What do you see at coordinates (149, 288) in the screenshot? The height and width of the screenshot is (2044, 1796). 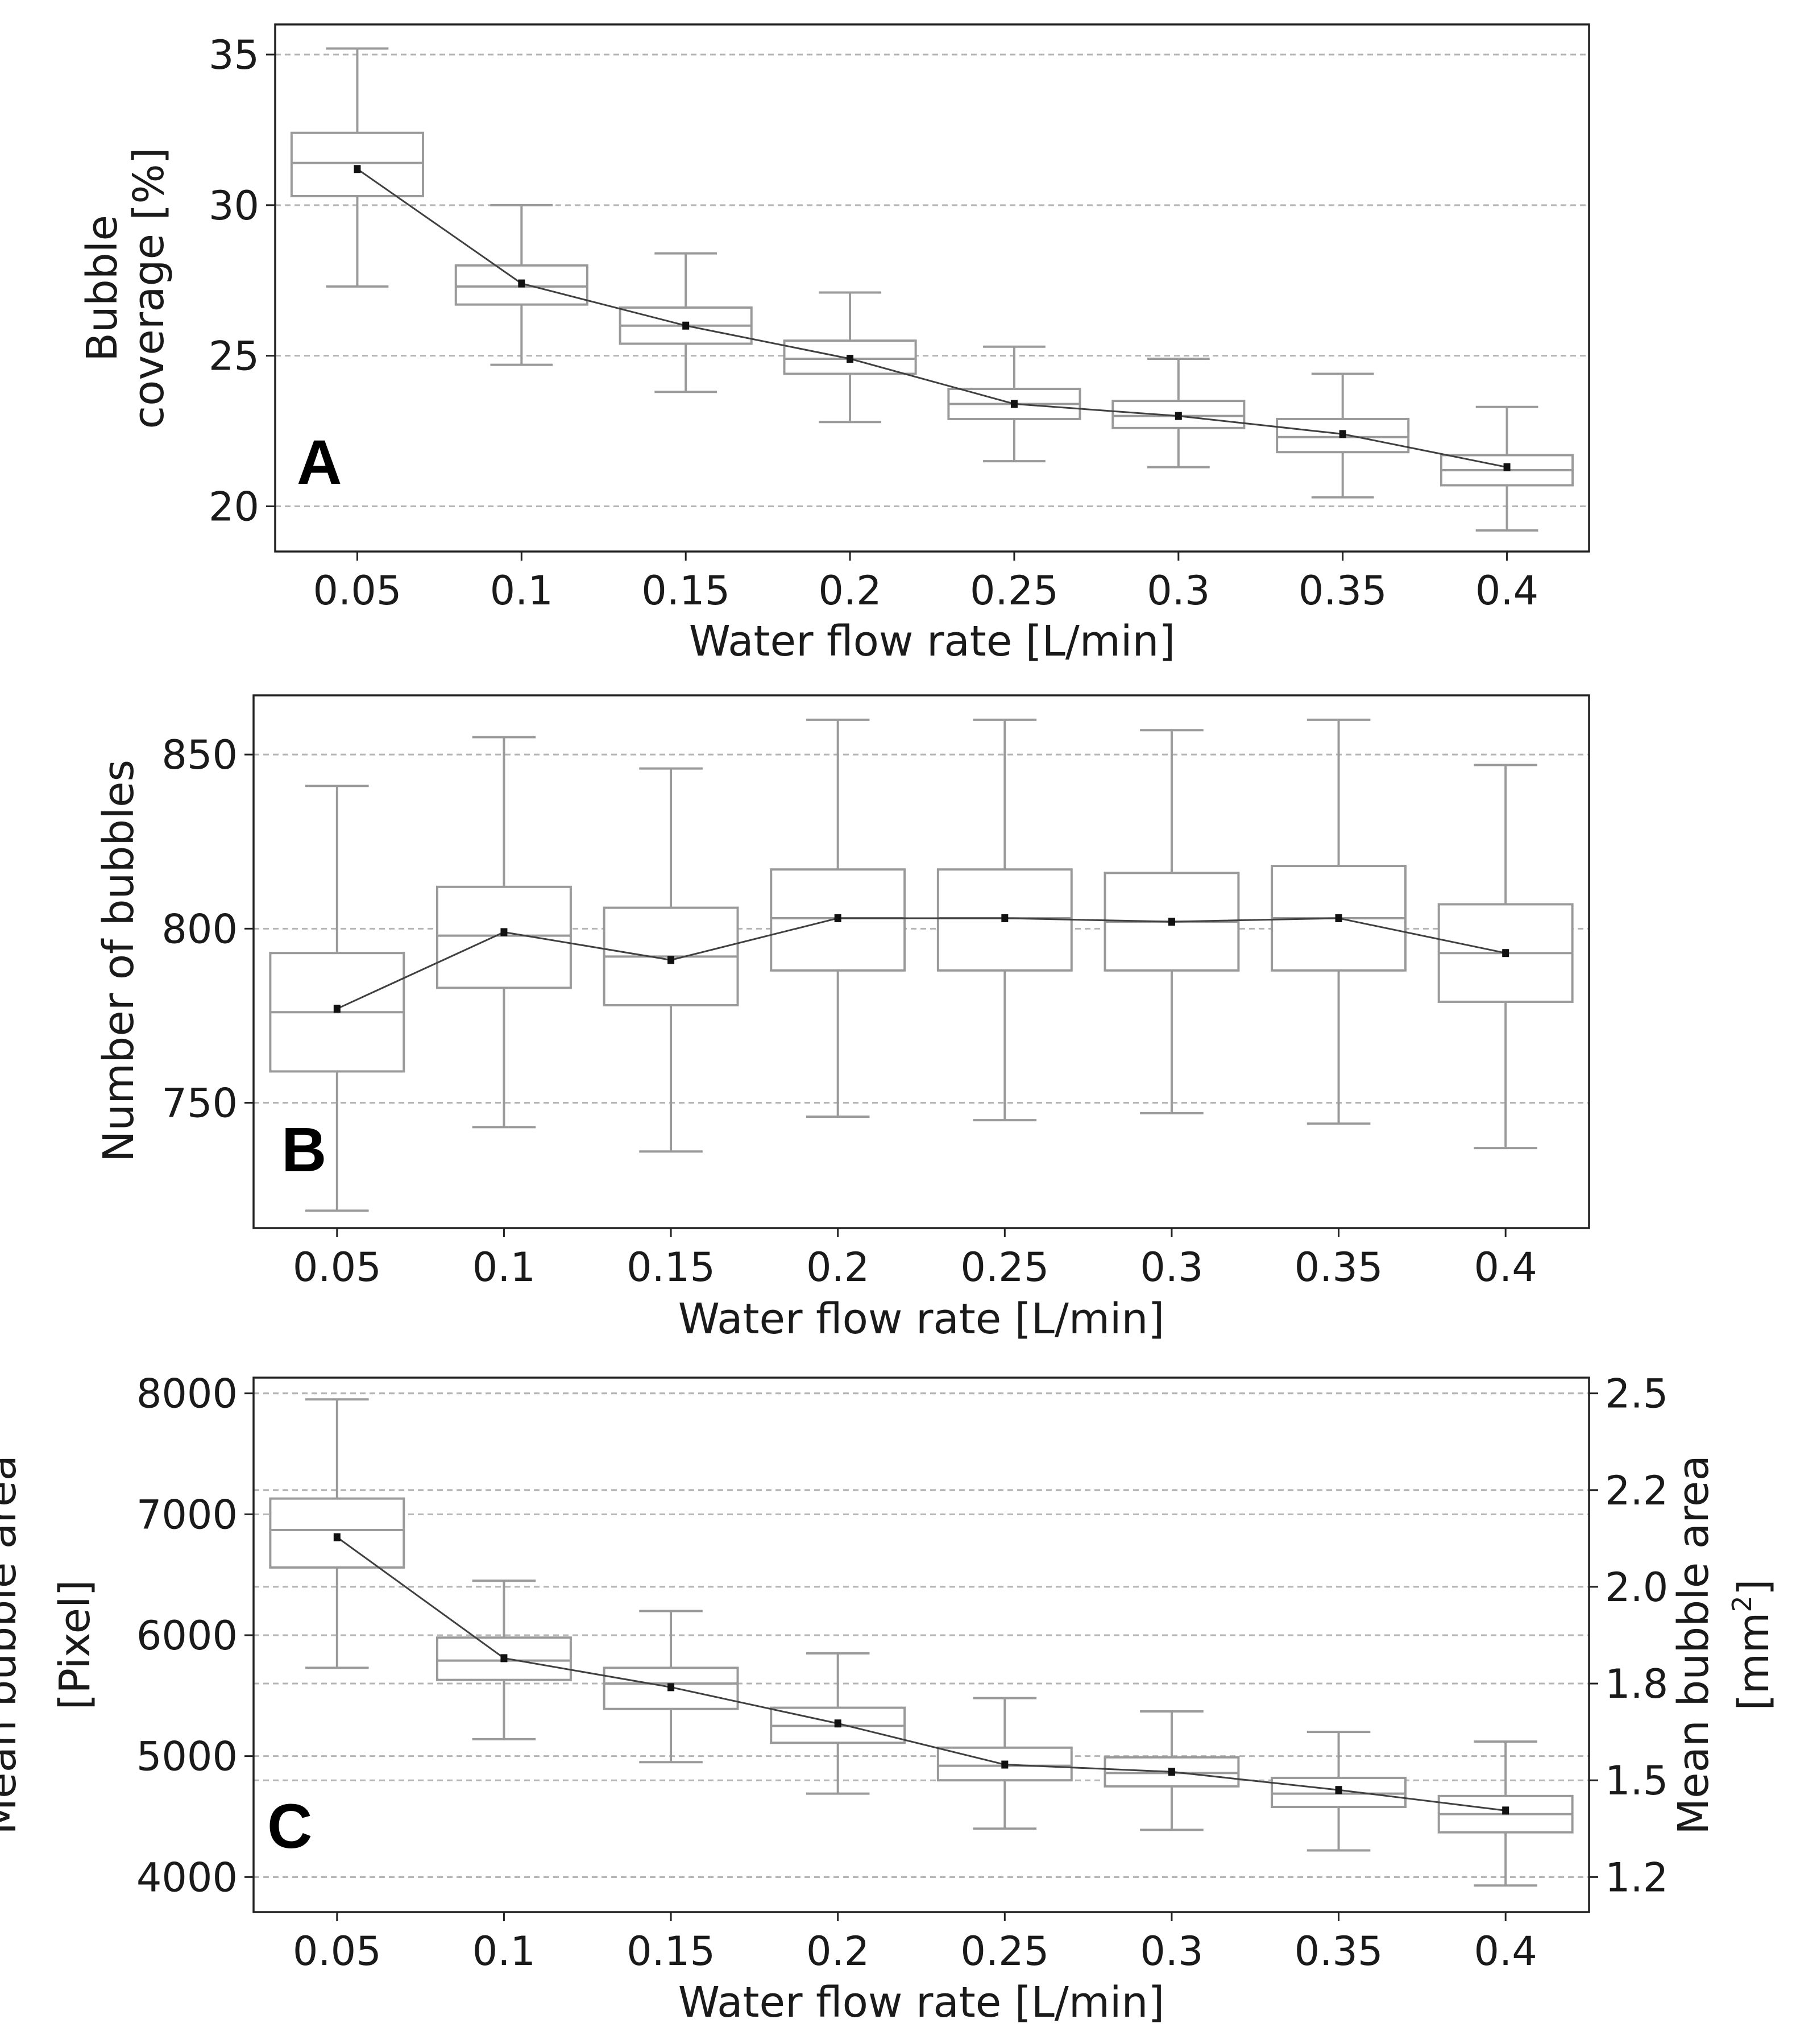 I see `y-axis-label-line: coverage [%]` at bounding box center [149, 288].